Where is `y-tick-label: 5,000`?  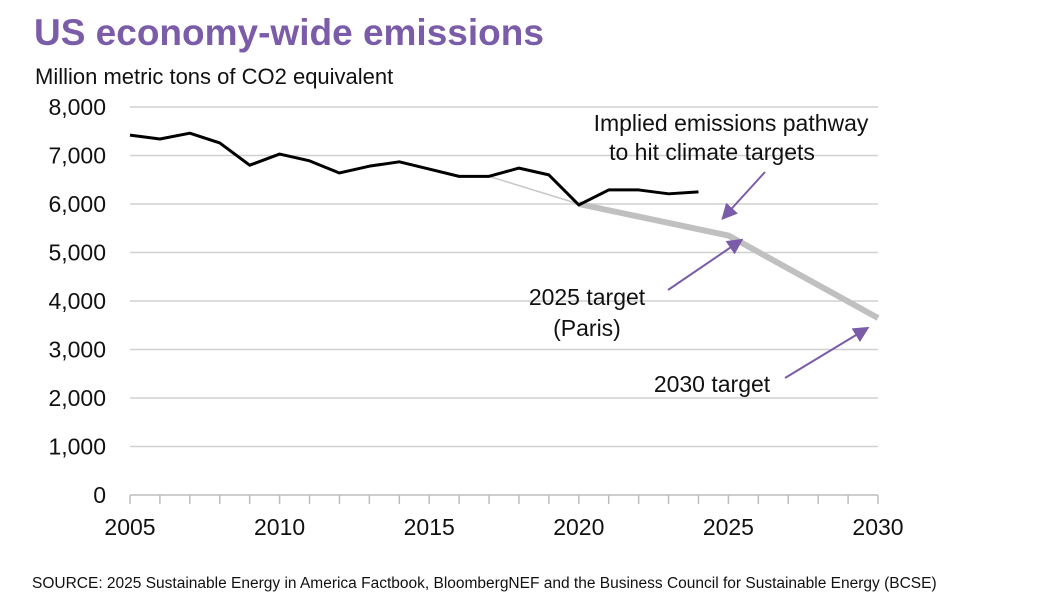
y-tick-label: 5,000 is located at coordinates (77, 253).